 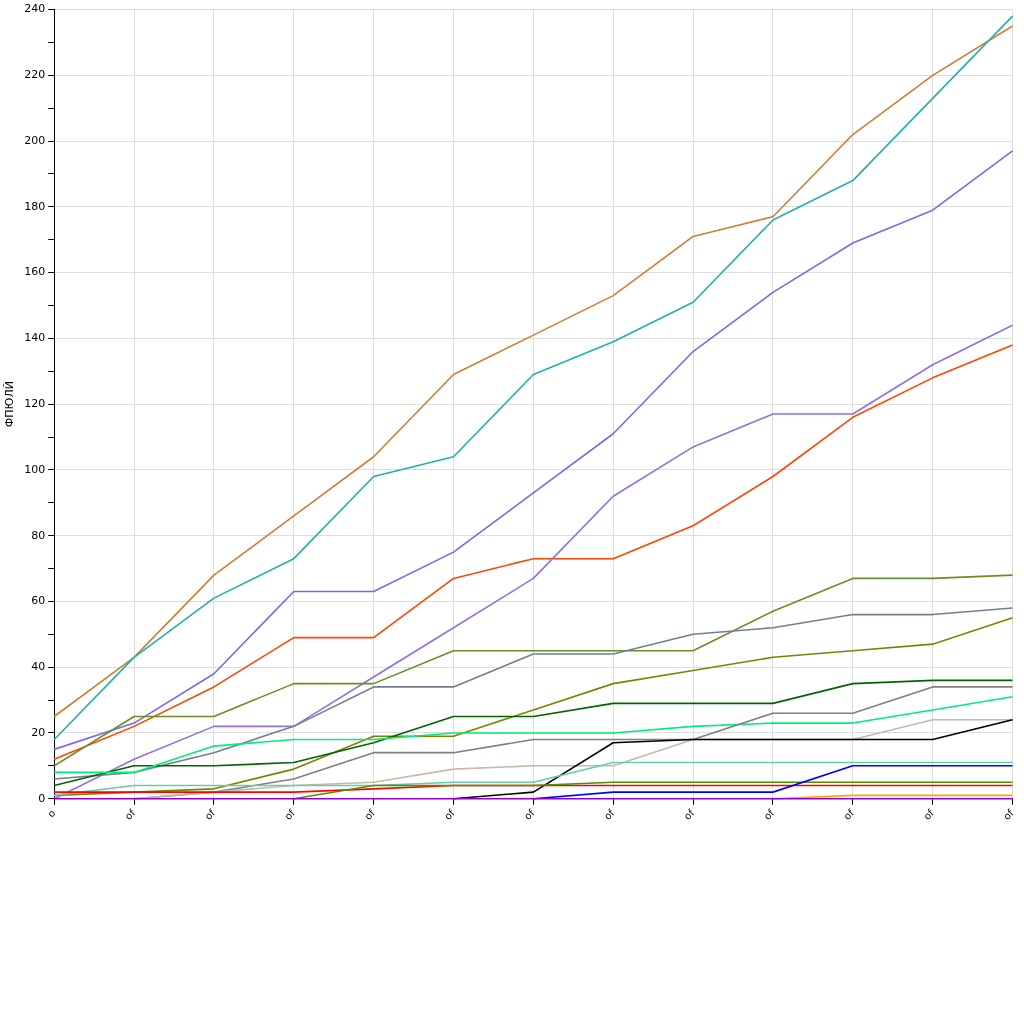 I want to click on y-tick-label: 240, so click(x=35, y=9).